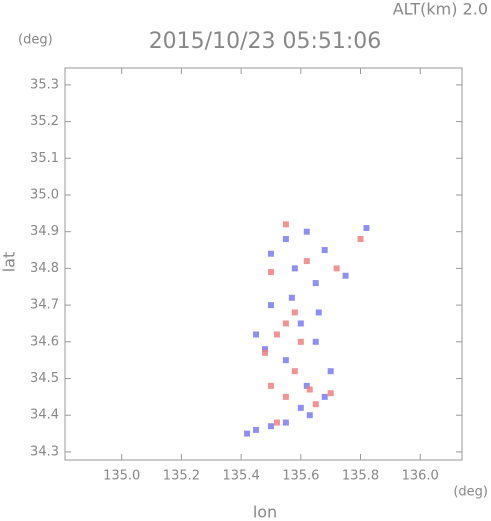 The width and height of the screenshot is (491, 521). What do you see at coordinates (44, 158) in the screenshot?
I see `y-tick-label: 35.1` at bounding box center [44, 158].